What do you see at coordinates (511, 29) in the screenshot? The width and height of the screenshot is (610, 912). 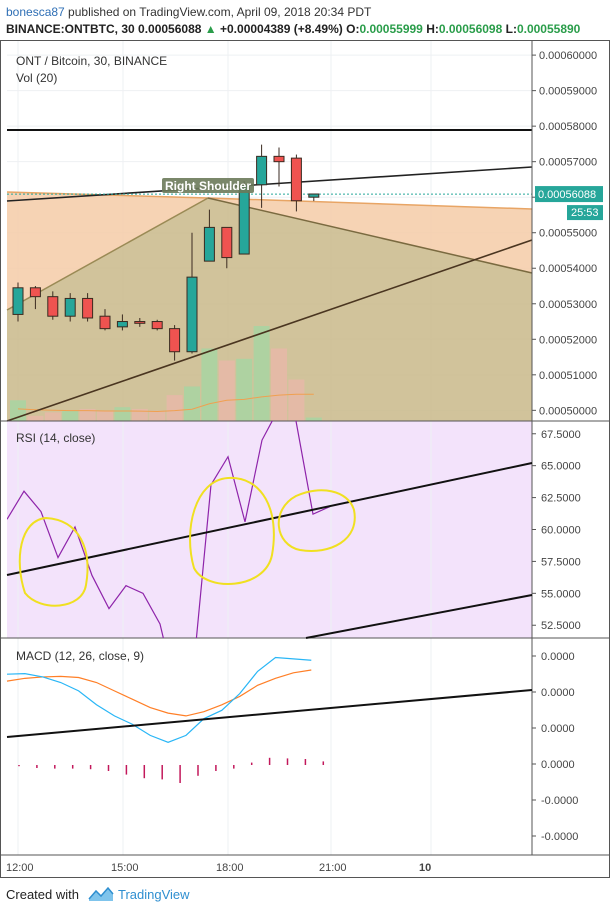 I see `l-label: L:` at bounding box center [511, 29].